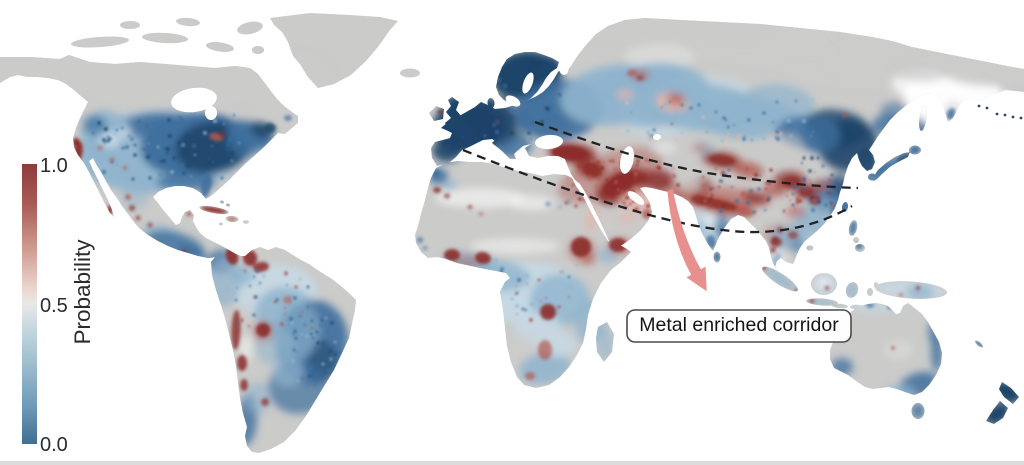 This screenshot has width=1024, height=465. Describe the element at coordinates (739, 325) in the screenshot. I see `svg-text: Metal enriched corridor` at that location.